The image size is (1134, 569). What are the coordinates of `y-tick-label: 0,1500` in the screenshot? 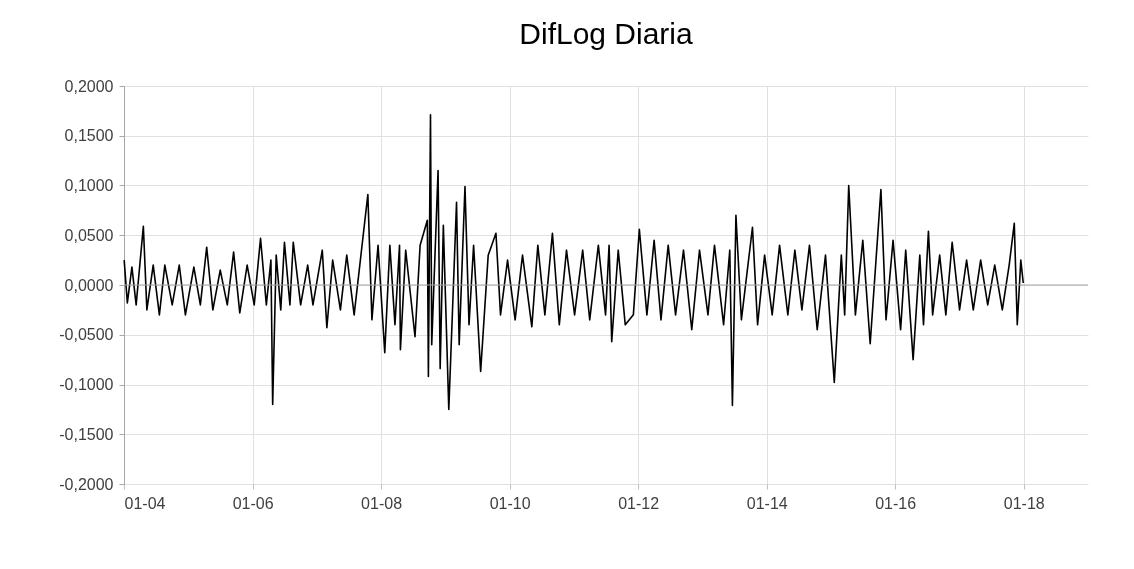 It's located at (89, 136).